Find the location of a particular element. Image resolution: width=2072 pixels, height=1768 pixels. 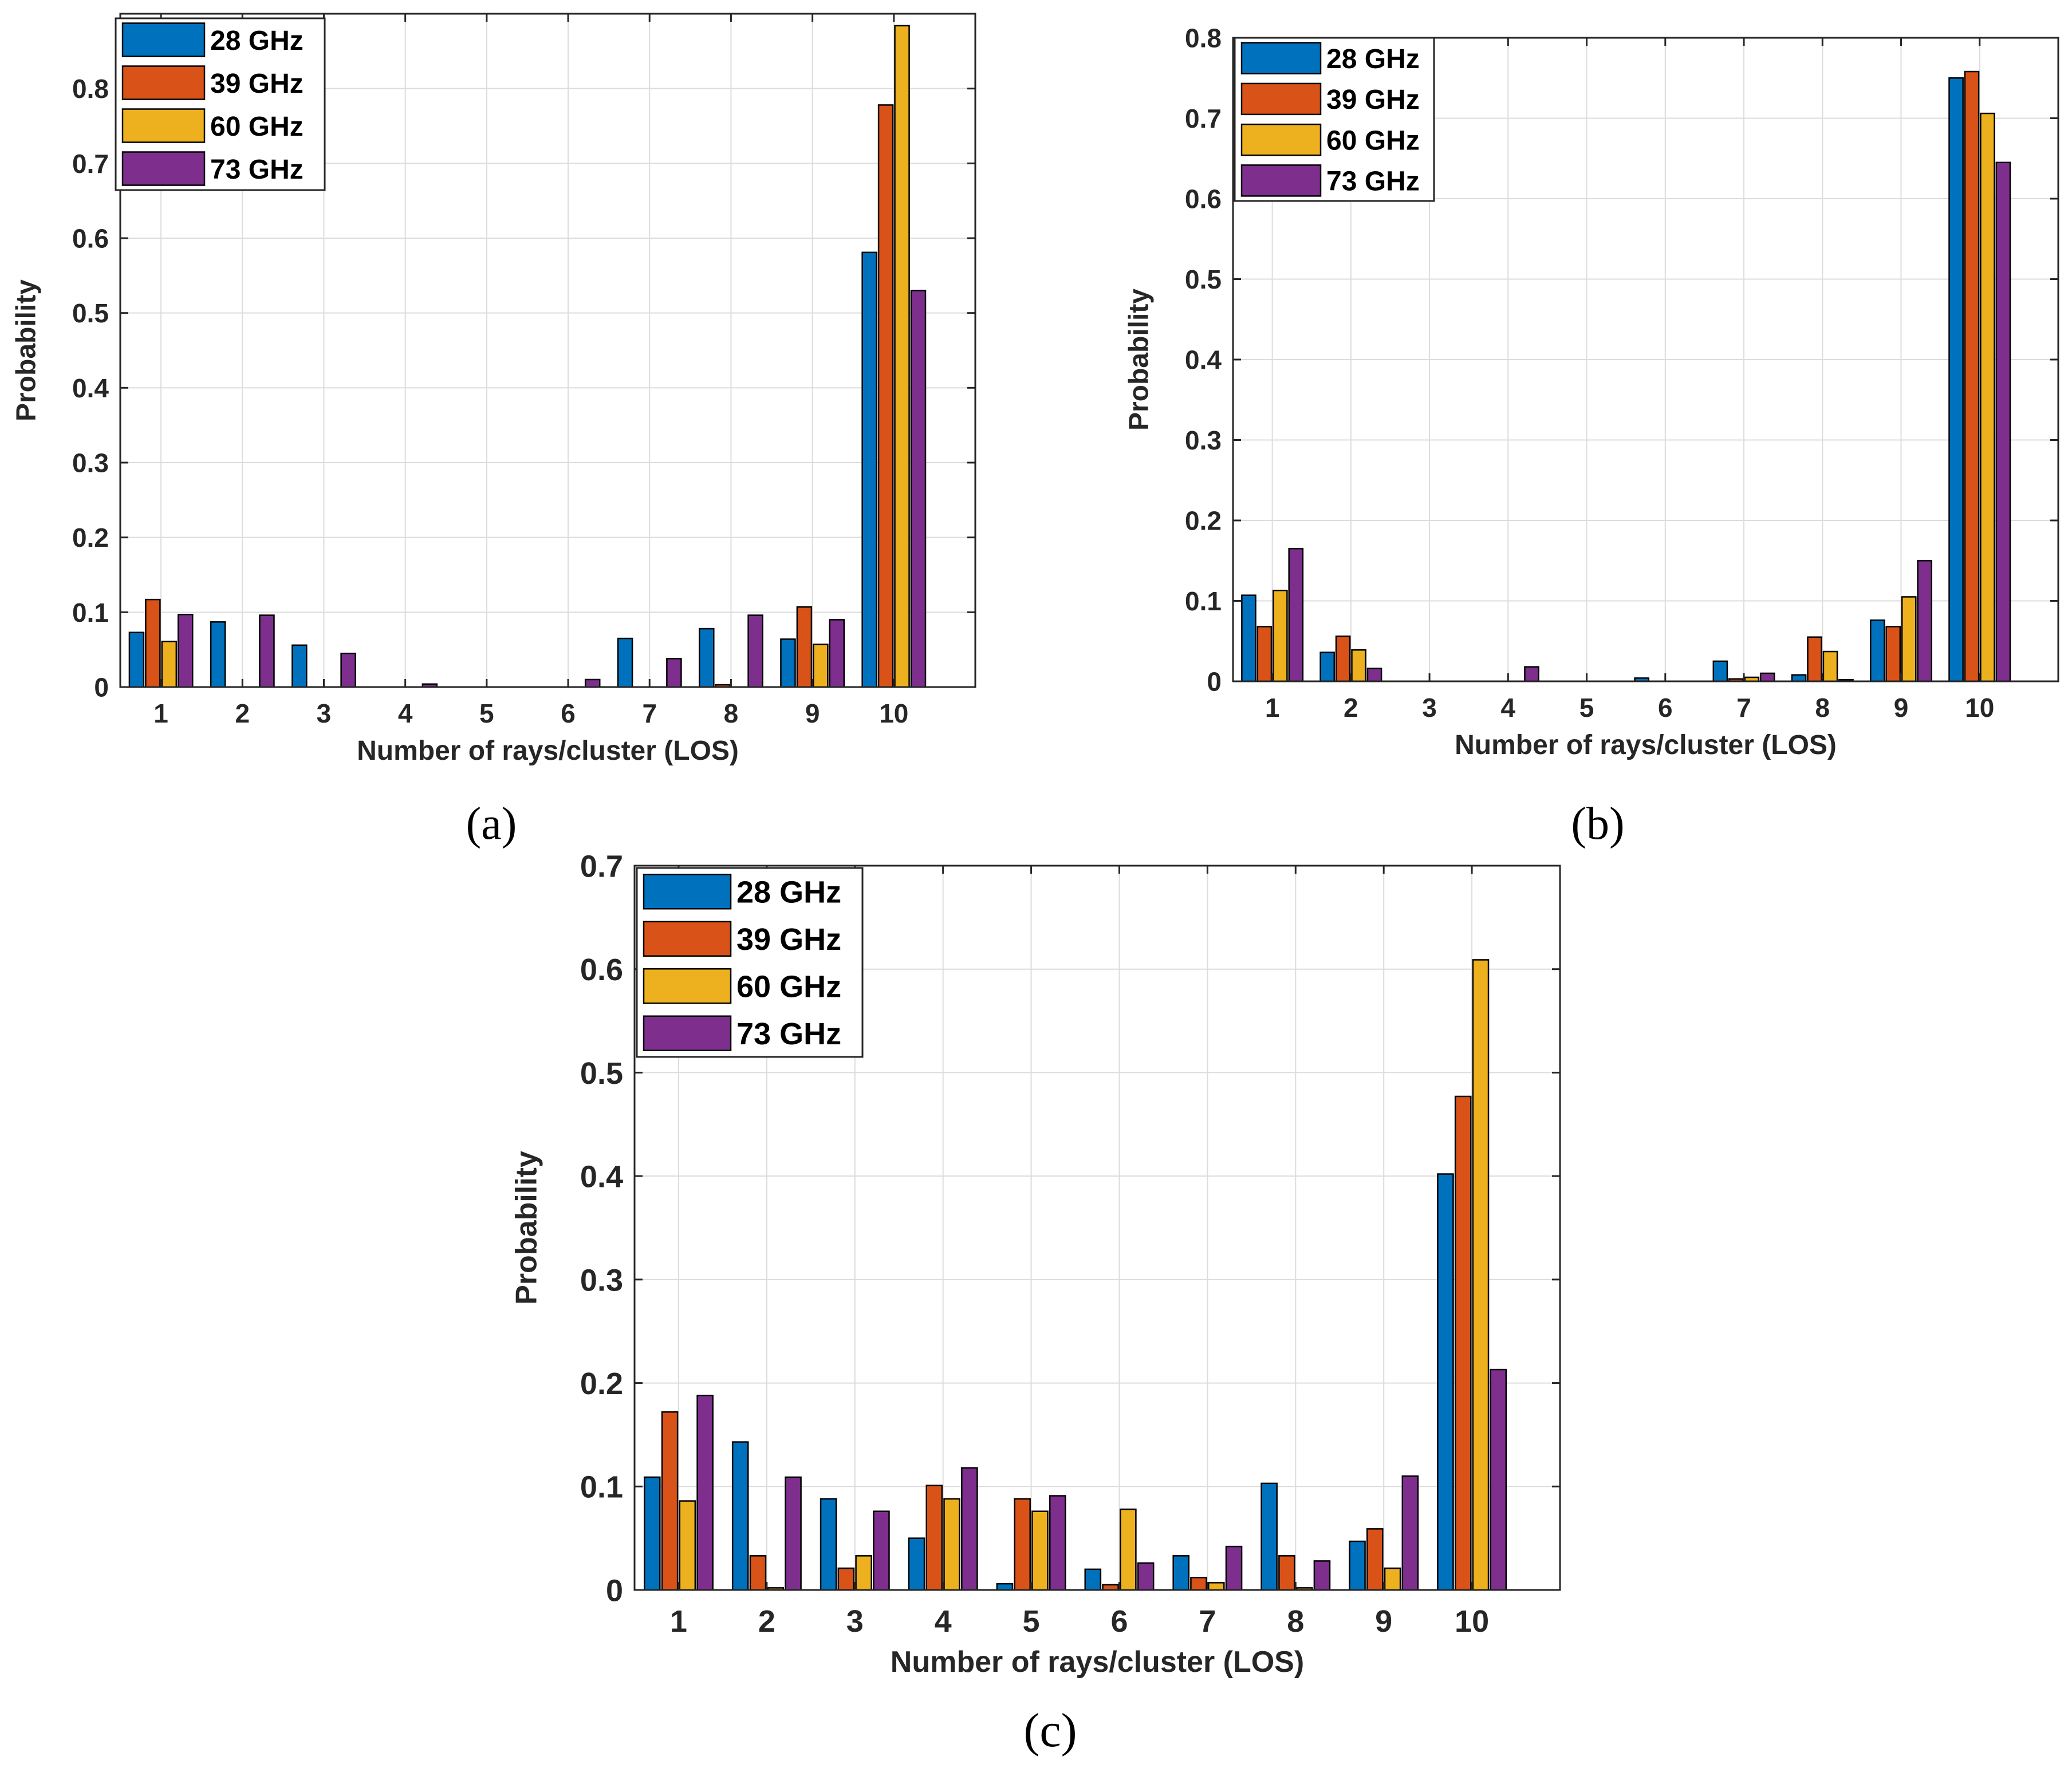

x-tick-label: 6 is located at coordinates (1665, 708).